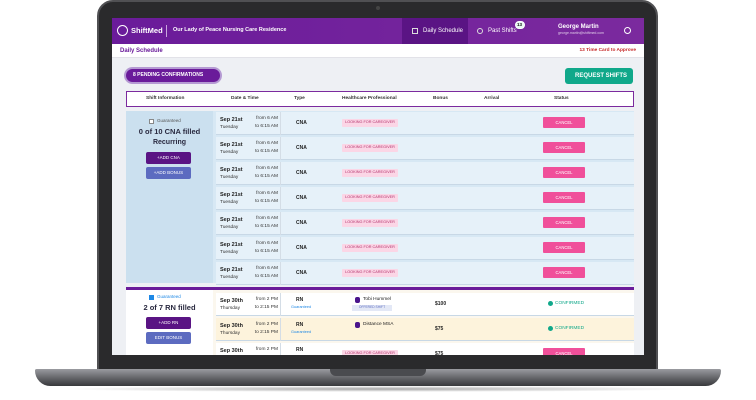 The height and width of the screenshot is (400, 756). I want to click on shadow, so click(378, 389).